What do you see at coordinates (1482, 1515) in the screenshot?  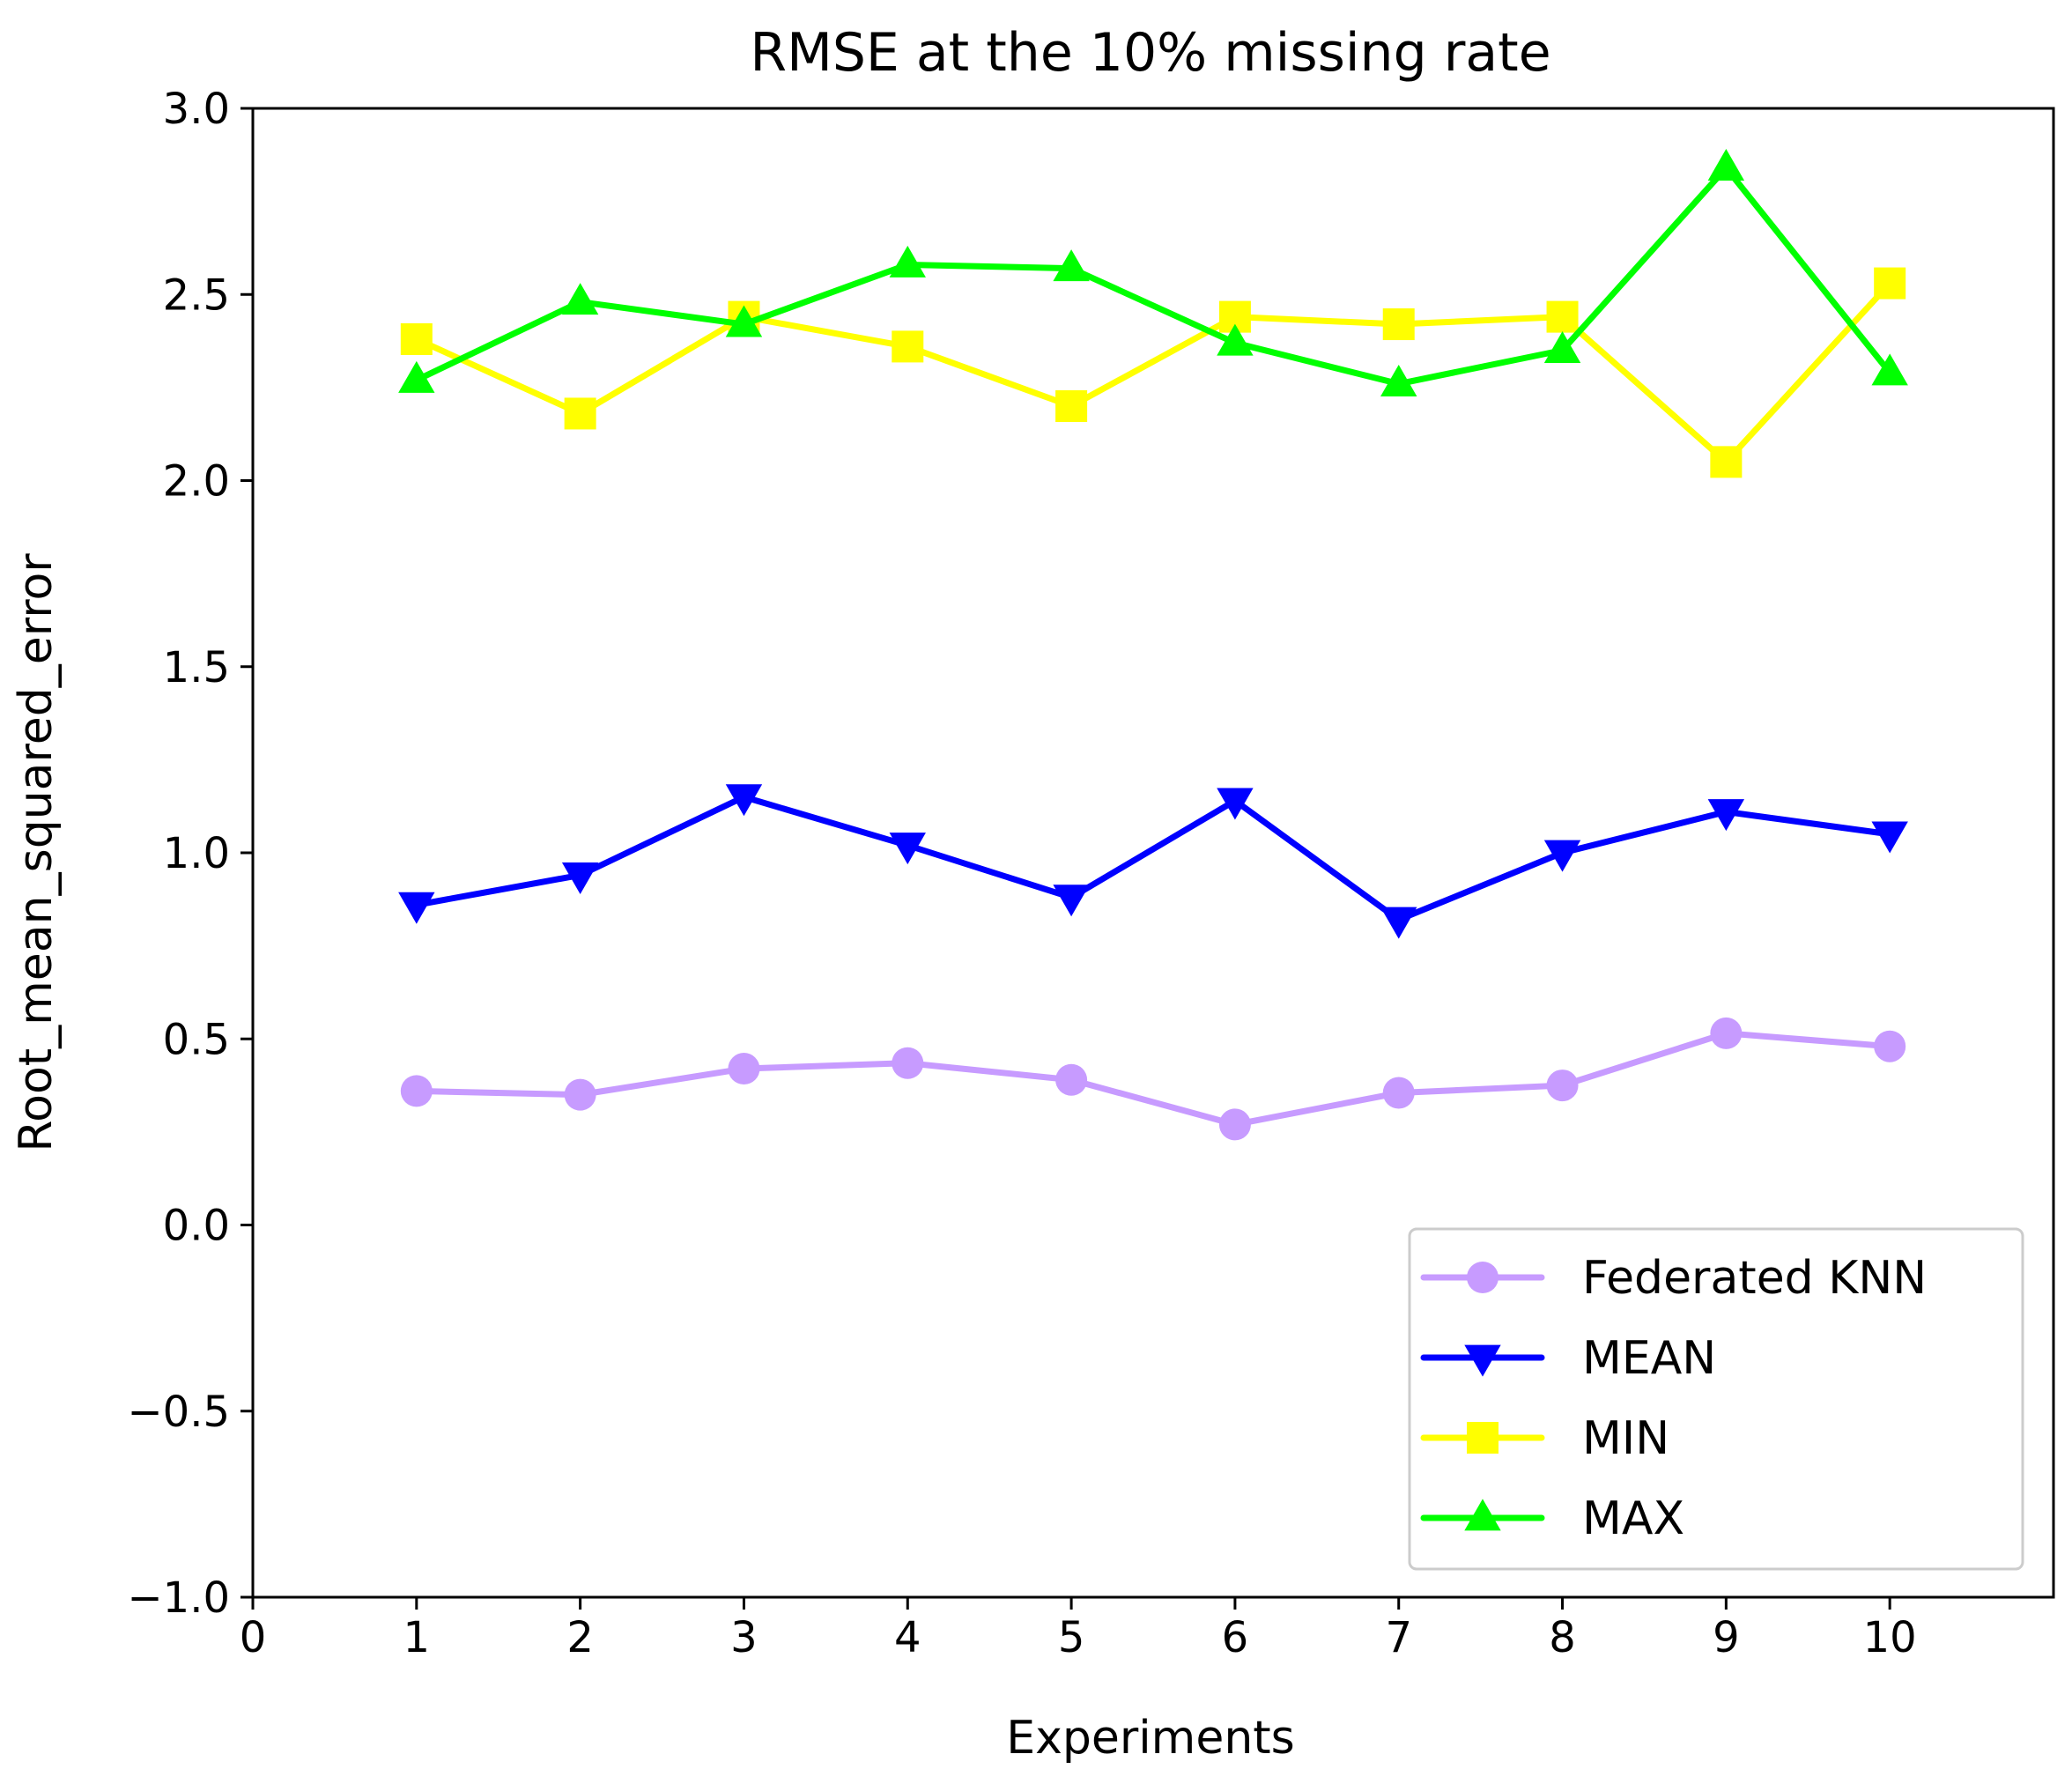 I see `legend-marker-max` at bounding box center [1482, 1515].